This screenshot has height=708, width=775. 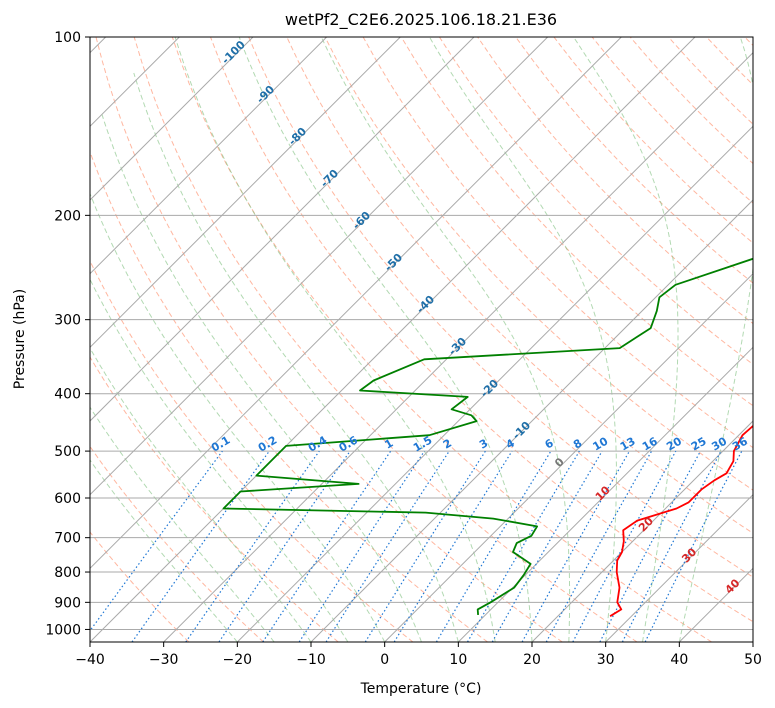 What do you see at coordinates (458, 660) in the screenshot?
I see `x-tick-label: 10` at bounding box center [458, 660].